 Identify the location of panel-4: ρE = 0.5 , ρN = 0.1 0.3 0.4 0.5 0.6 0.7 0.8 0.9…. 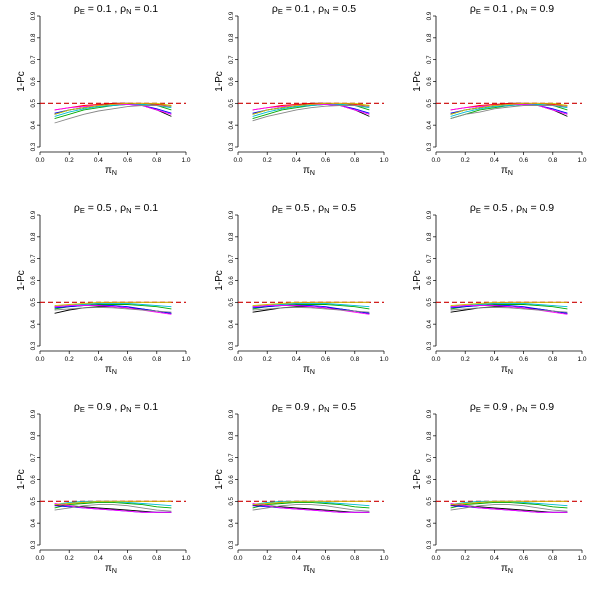
(103, 289).